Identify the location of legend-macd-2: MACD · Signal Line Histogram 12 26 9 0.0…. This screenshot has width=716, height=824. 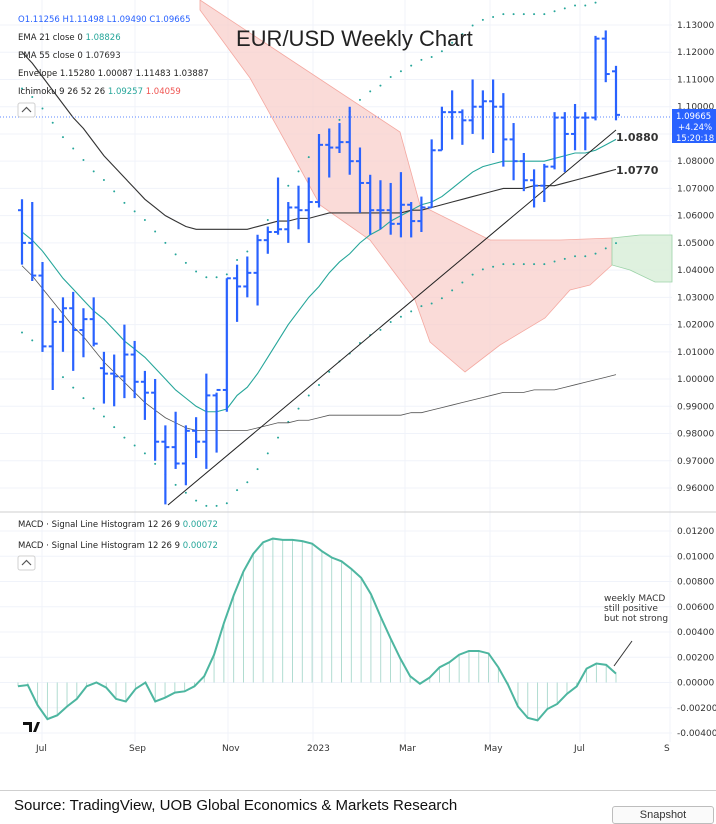
(118, 546).